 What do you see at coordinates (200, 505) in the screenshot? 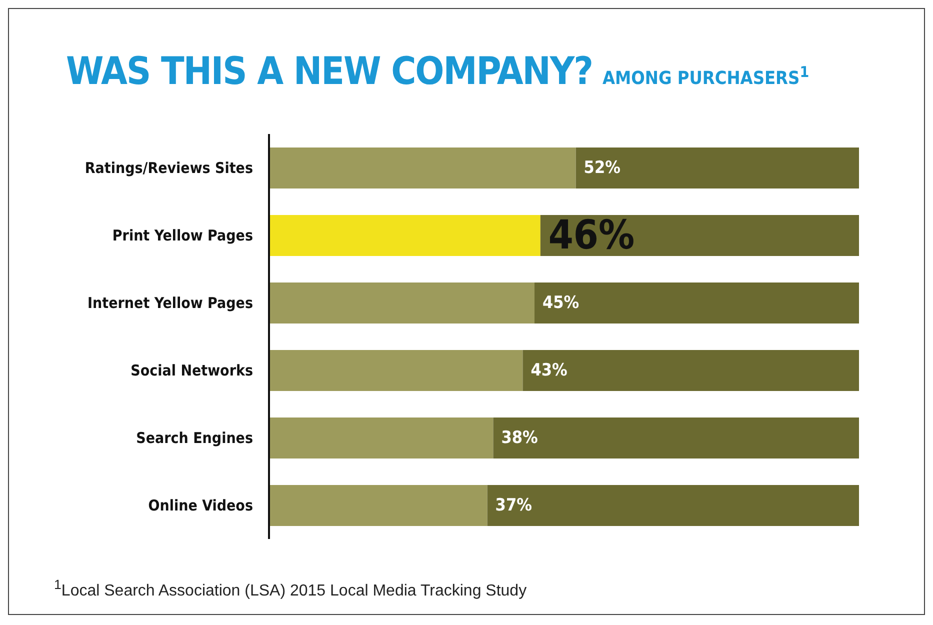
I see `y-tick-label: Online Videos` at bounding box center [200, 505].